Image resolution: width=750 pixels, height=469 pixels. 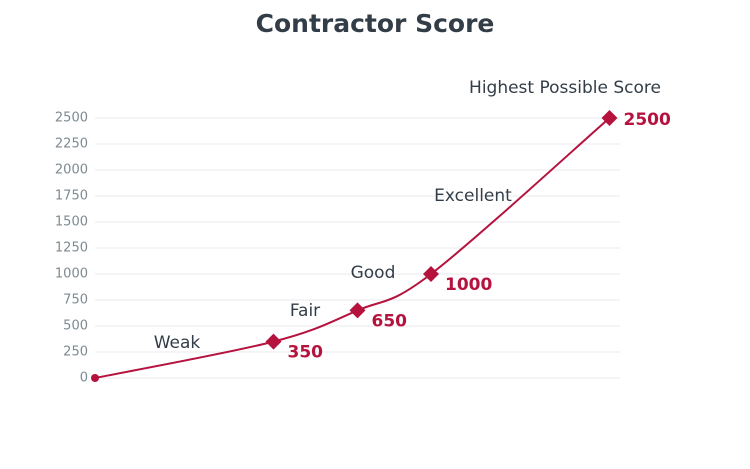 What do you see at coordinates (473, 196) in the screenshot?
I see `annotation: Excellent` at bounding box center [473, 196].